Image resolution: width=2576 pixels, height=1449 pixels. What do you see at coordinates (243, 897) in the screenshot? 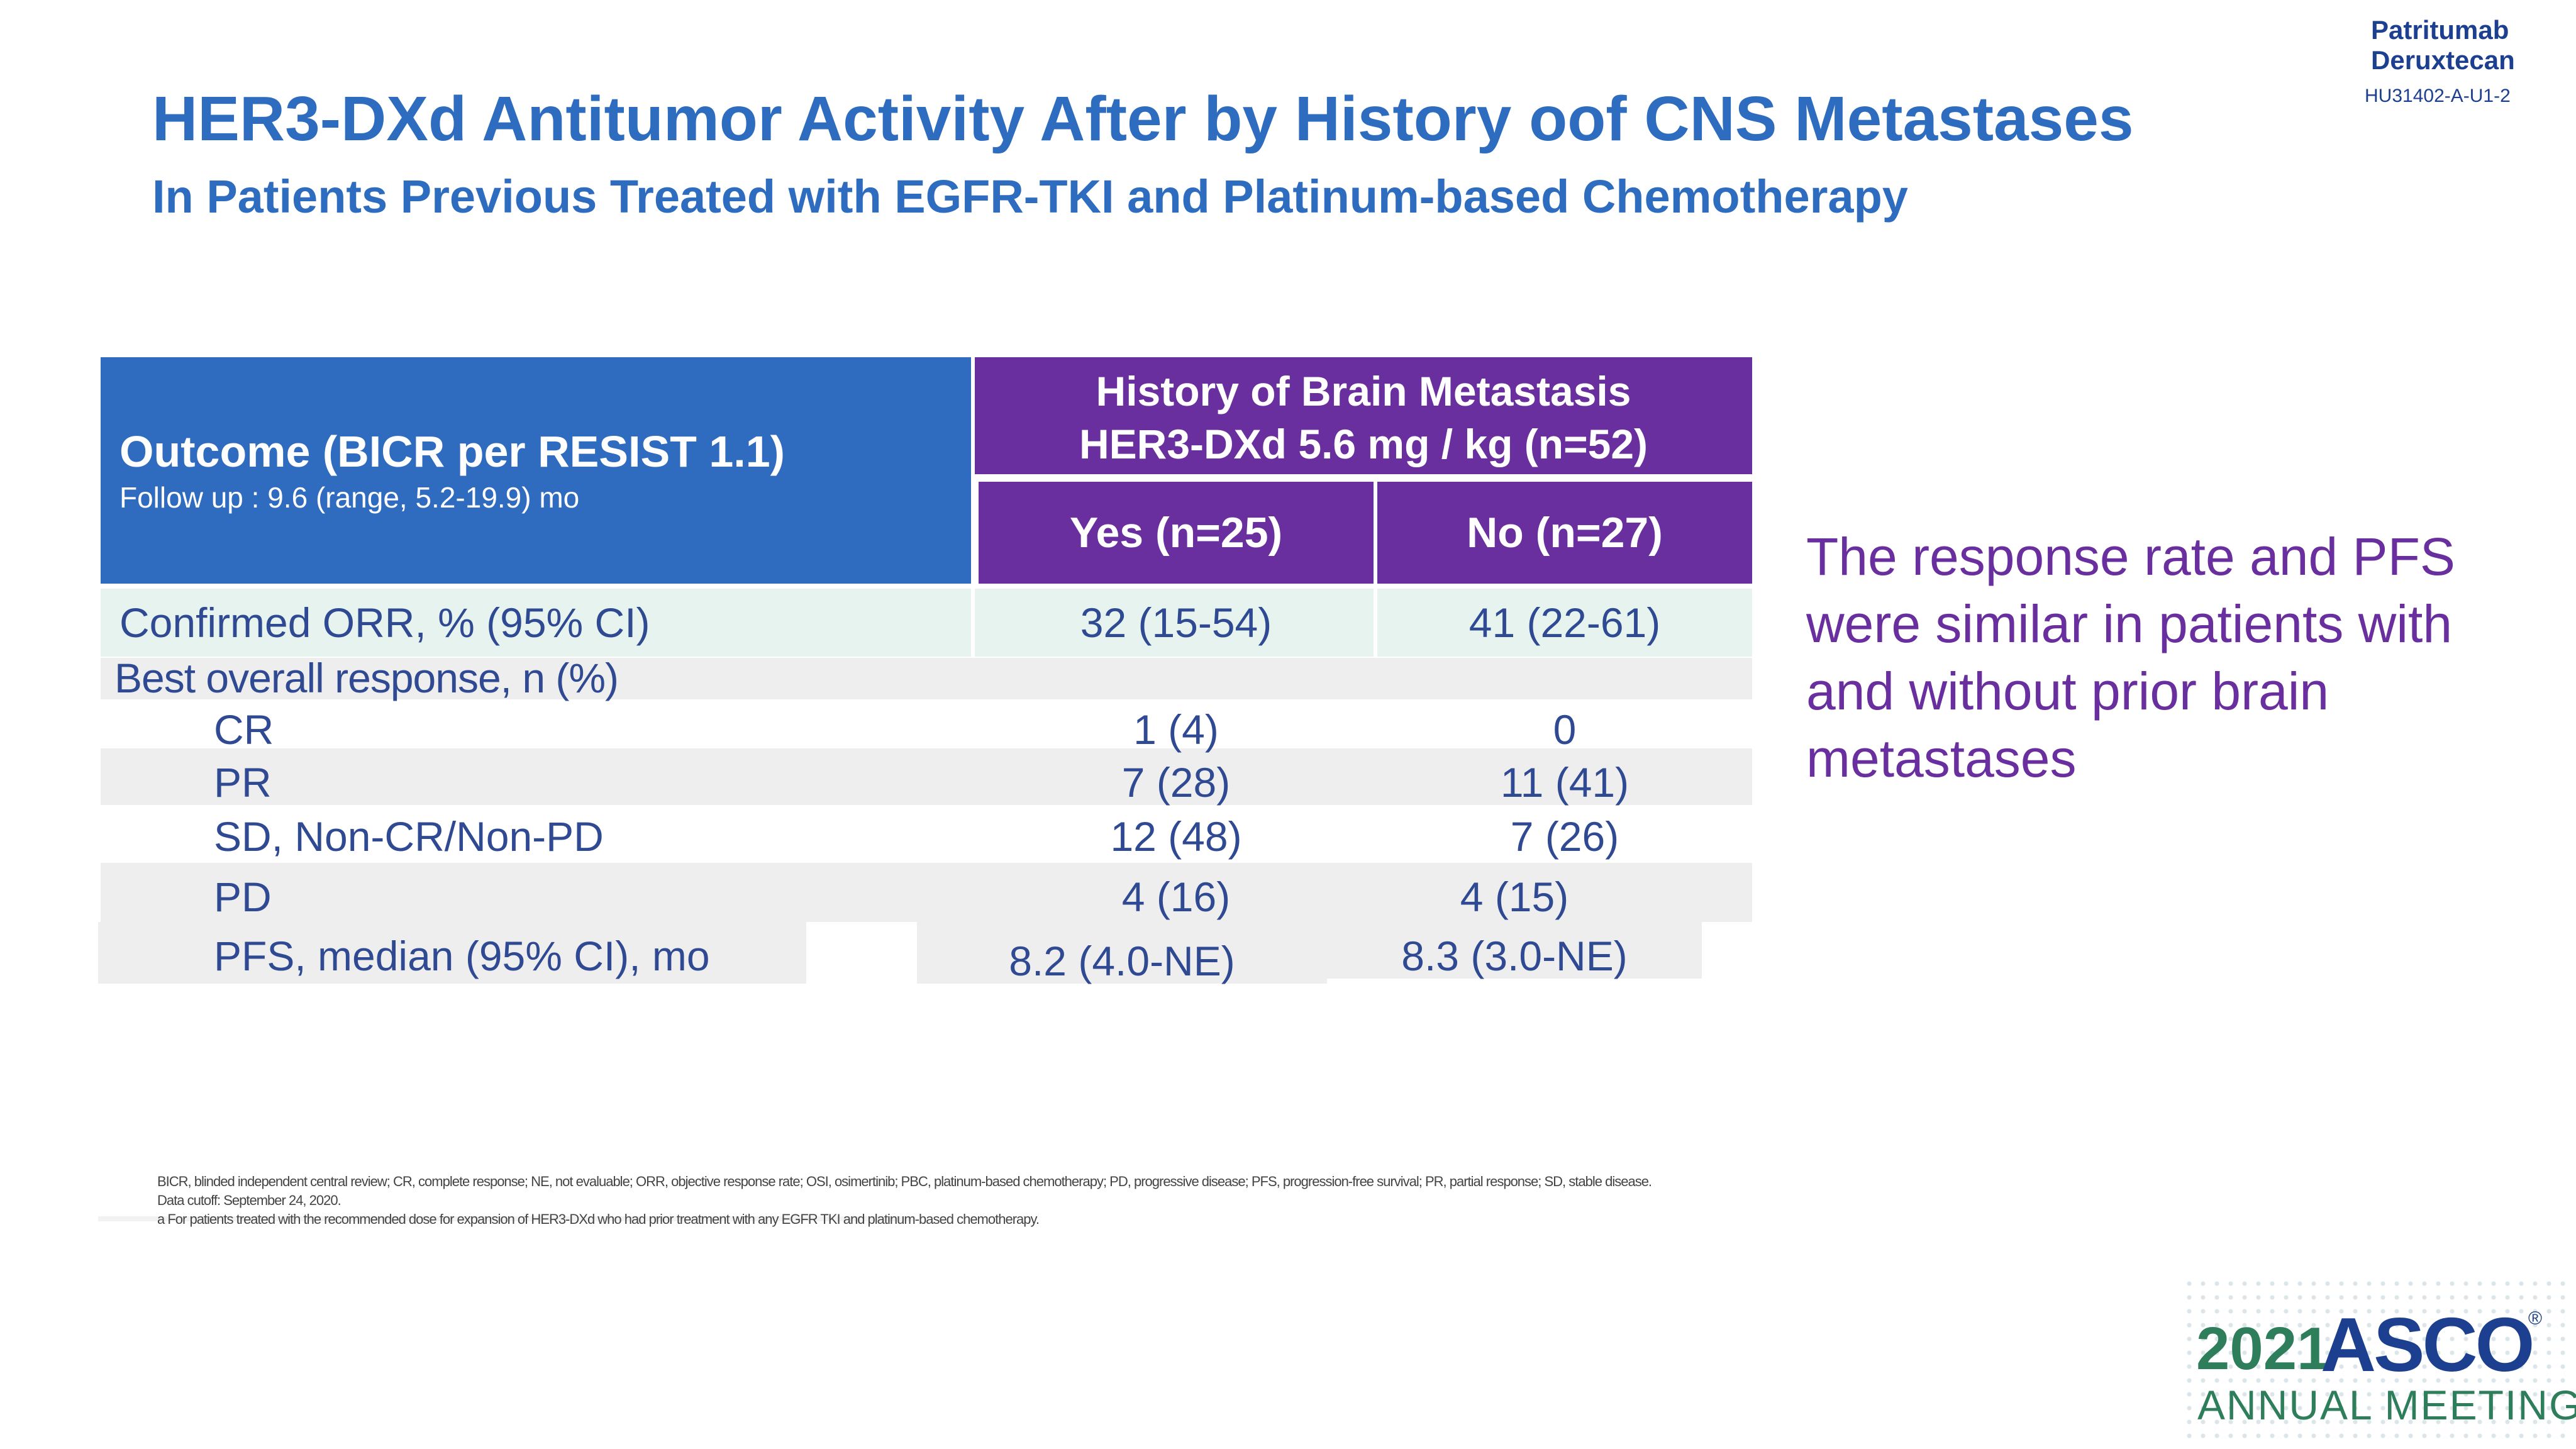
I see `table-row-label: PD` at bounding box center [243, 897].